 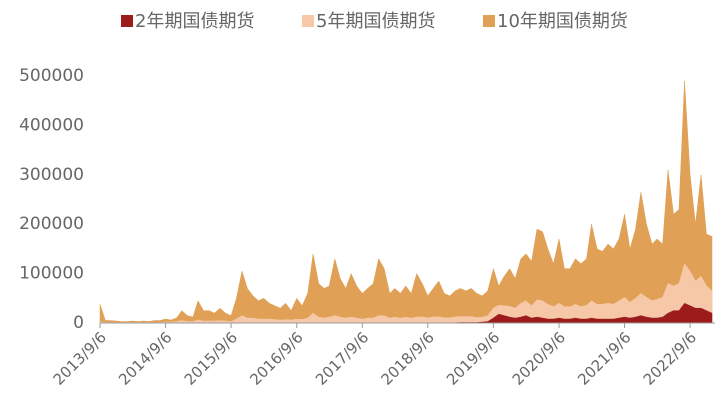 What do you see at coordinates (562, 21) in the screenshot?
I see `legend-label: 10年期国债期货` at bounding box center [562, 21].